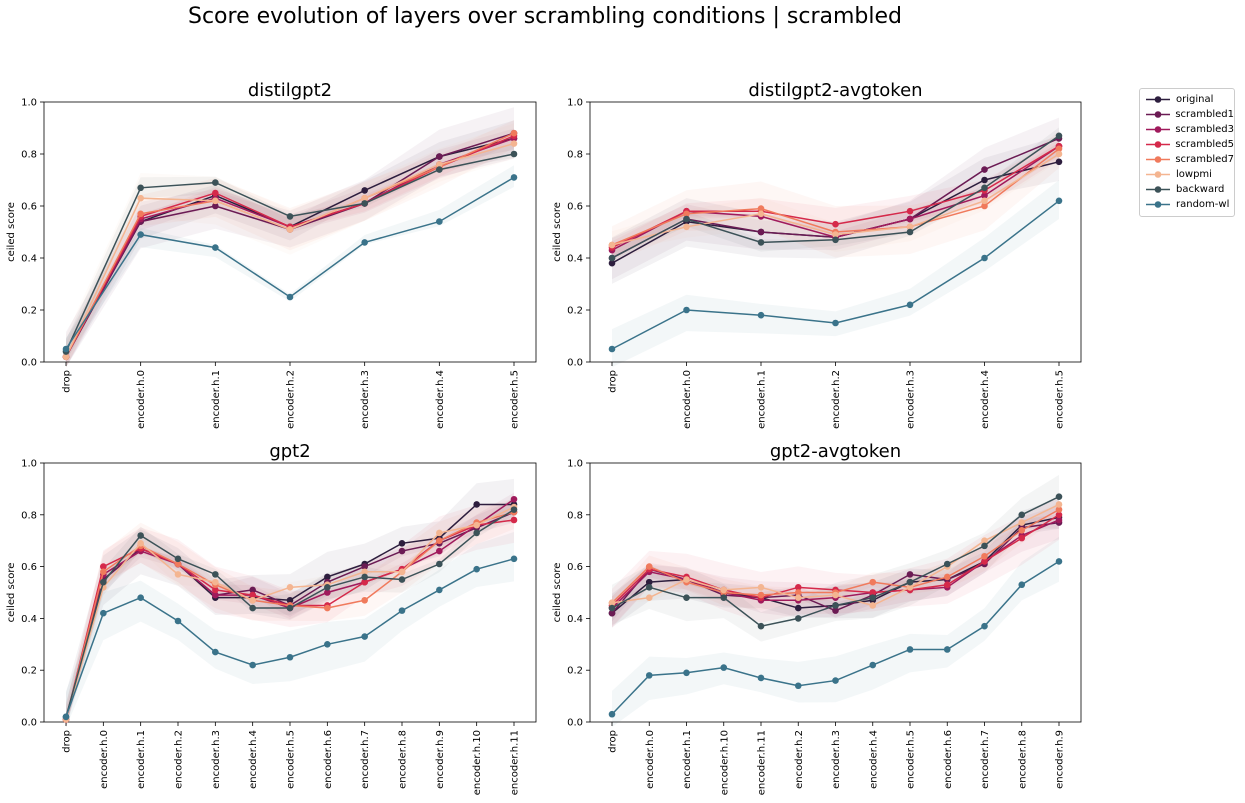 The image size is (1245, 803). I want to click on legend-label: scrambled3, so click(1204, 129).